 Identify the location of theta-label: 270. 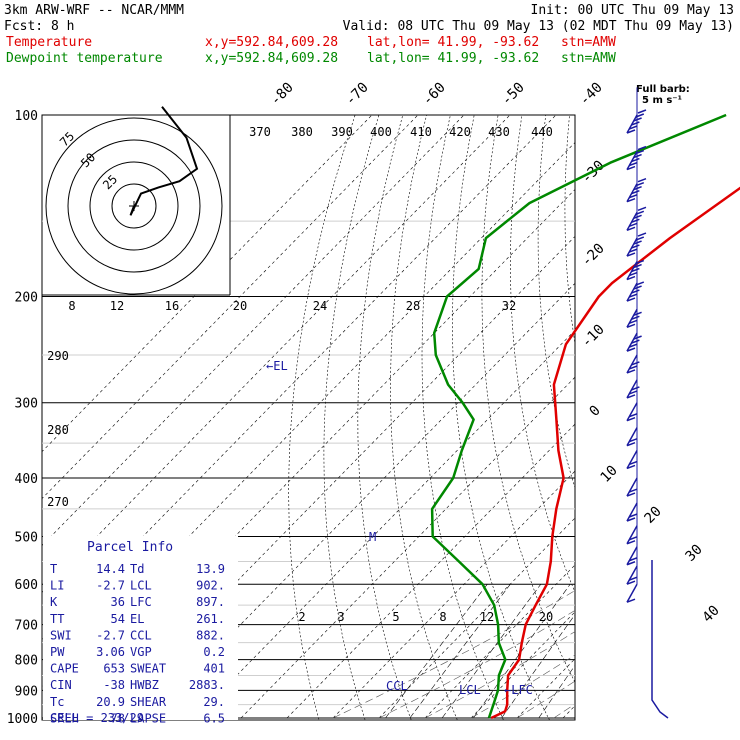
(58, 502).